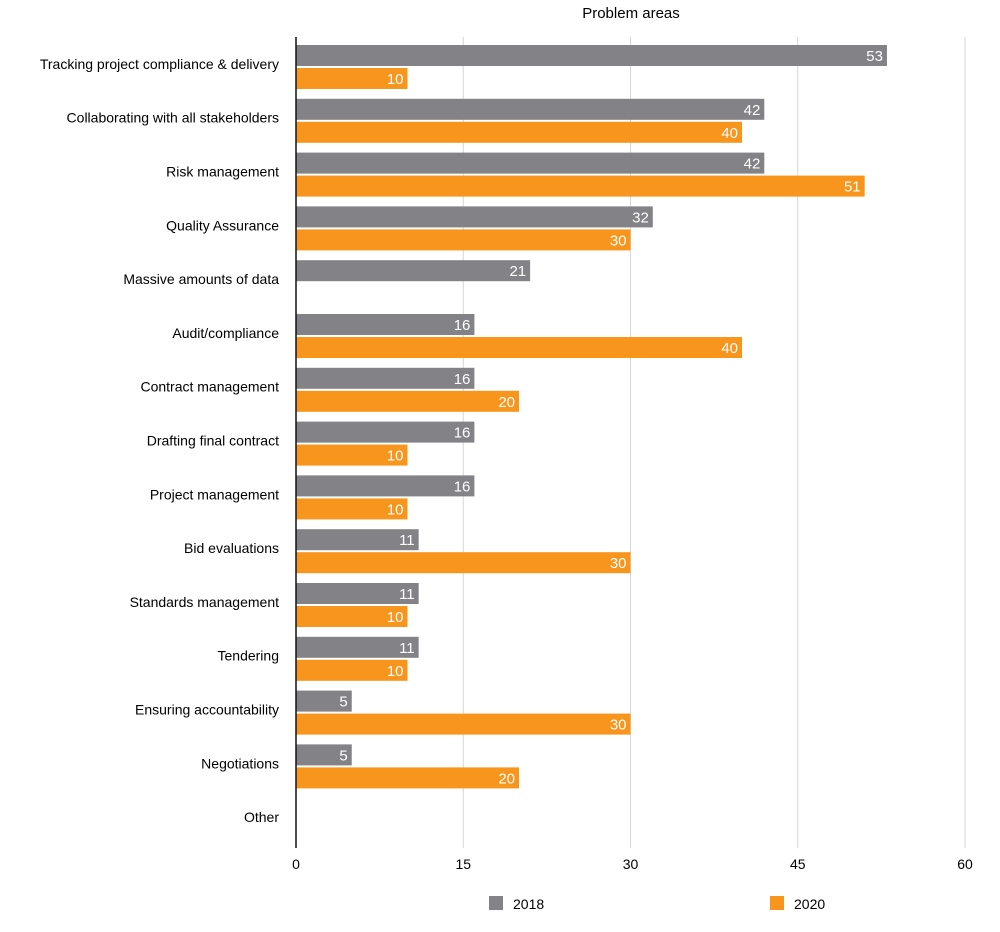 This screenshot has height=932, width=1000. I want to click on category-label: Risk management, so click(222, 172).